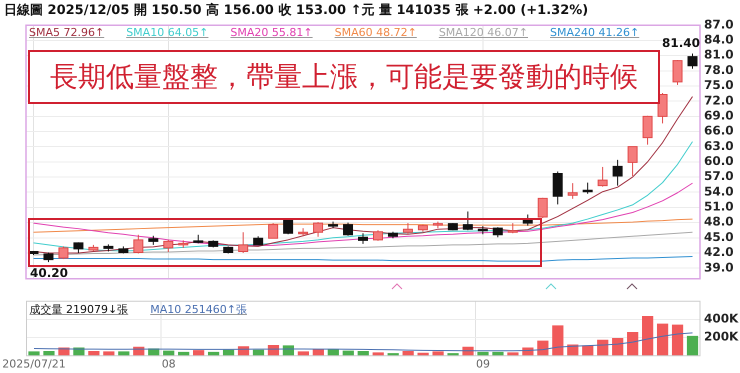 The height and width of the screenshot is (373, 740). I want to click on x-tick-label: 09, so click(483, 363).